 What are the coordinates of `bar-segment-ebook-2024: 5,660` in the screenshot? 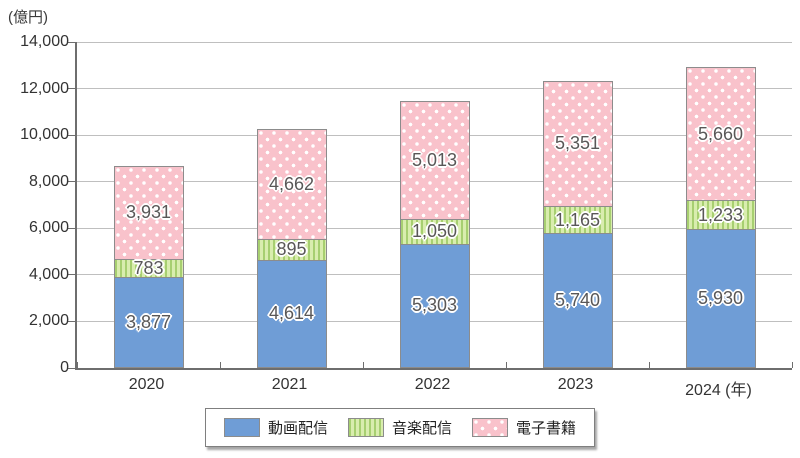 It's located at (720, 134).